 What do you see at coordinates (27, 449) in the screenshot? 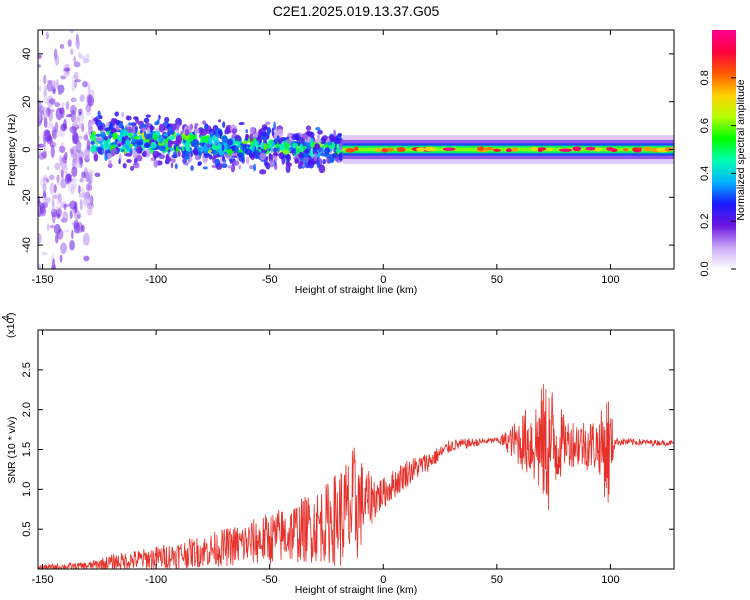
I see `y-tick-label: 1.5` at bounding box center [27, 449].